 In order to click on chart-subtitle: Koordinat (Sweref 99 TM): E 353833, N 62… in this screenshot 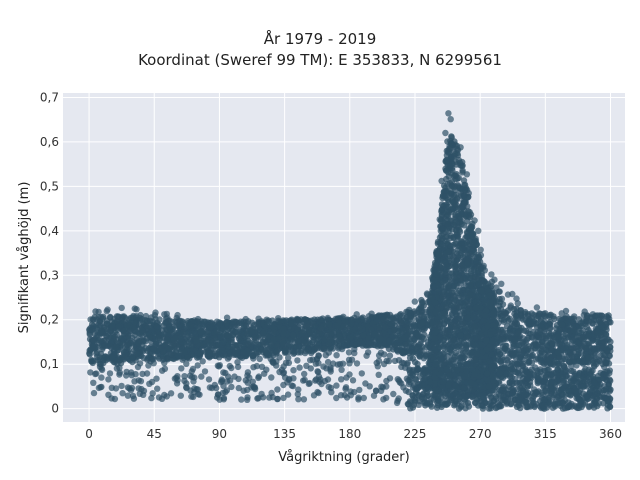, I will do `click(320, 60)`.